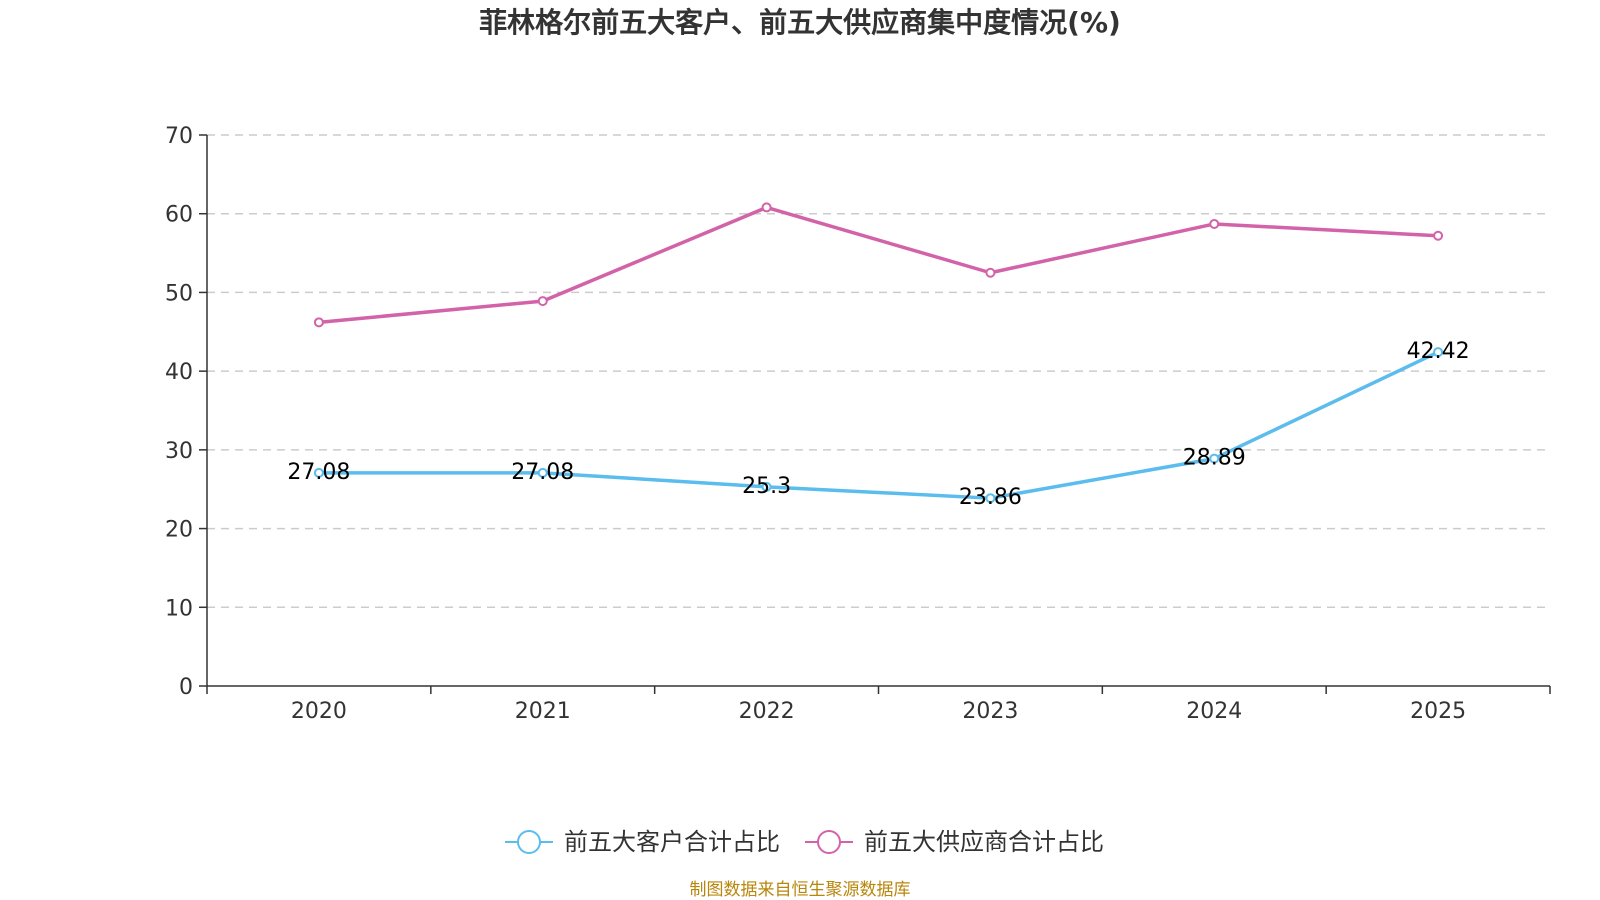 This screenshot has height=900, width=1600. I want to click on source-note: 制图数据来自恒生聚源数据库, so click(800, 890).